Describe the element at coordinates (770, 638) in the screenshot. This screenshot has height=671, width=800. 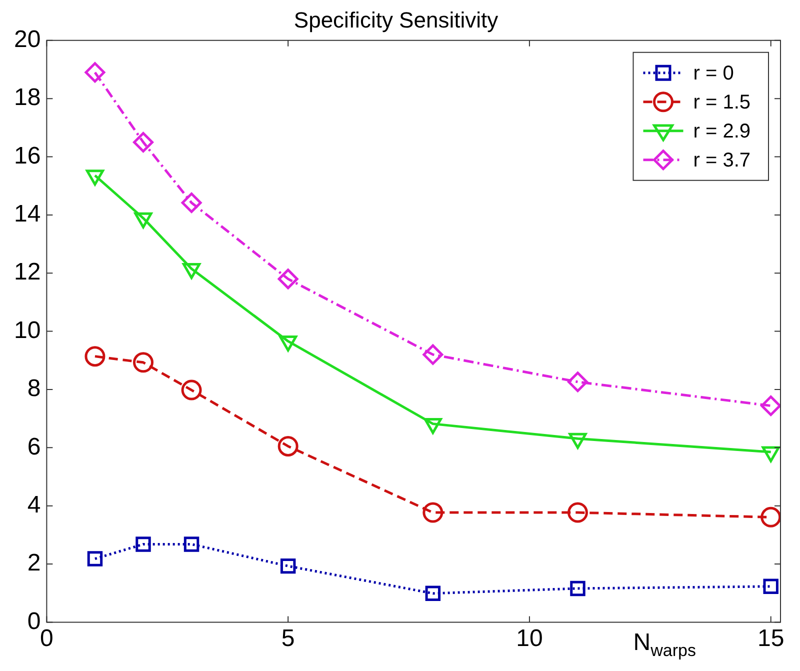
I see `x-tick-label: 15` at that location.